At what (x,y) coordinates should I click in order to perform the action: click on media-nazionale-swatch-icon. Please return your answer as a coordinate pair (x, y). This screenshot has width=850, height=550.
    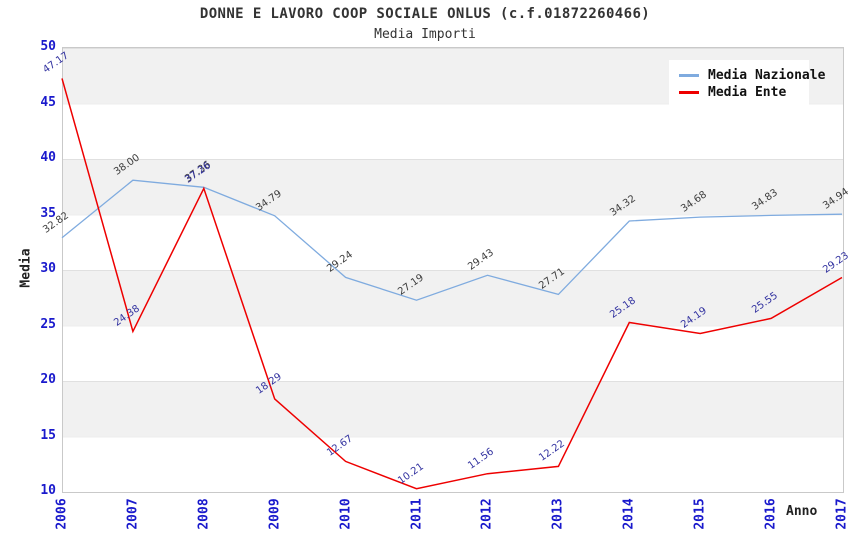
    Looking at the image, I should click on (689, 75).